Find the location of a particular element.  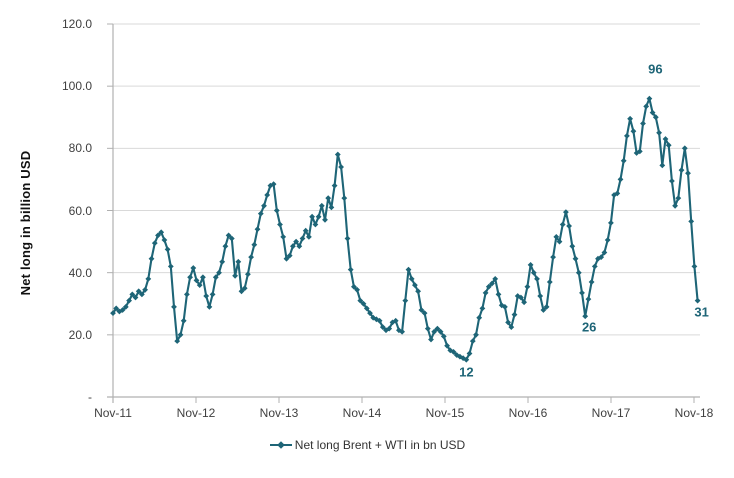

x-tick-label: Nov-16 is located at coordinates (528, 413).